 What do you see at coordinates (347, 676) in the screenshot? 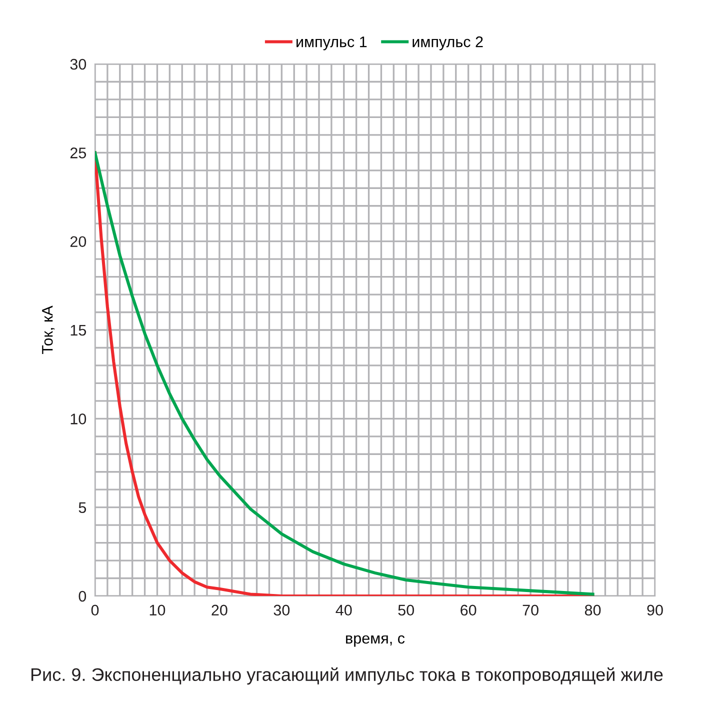
I see `text: Рис. 9. Экспоненциально угасающий импульс тока в токопроводящей жиле` at bounding box center [347, 676].